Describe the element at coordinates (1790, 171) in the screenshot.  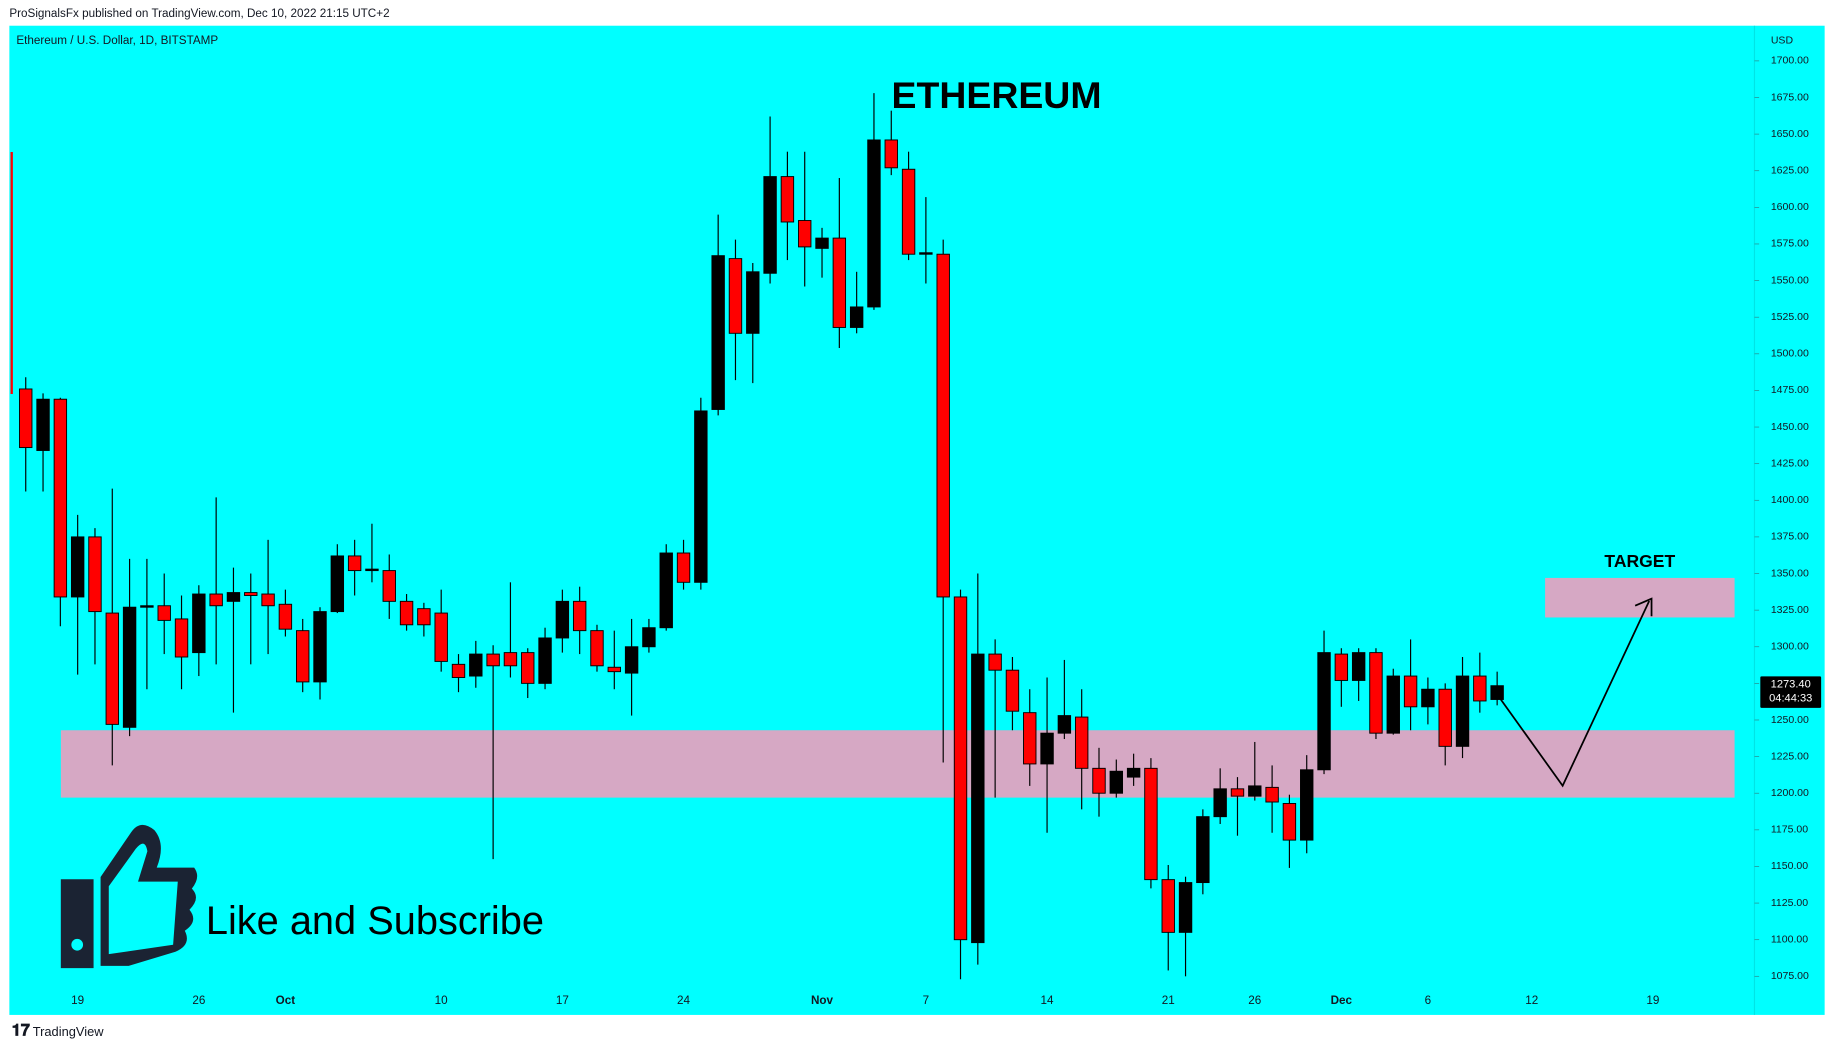
I see `y-tick-label: 1625.00` at that location.